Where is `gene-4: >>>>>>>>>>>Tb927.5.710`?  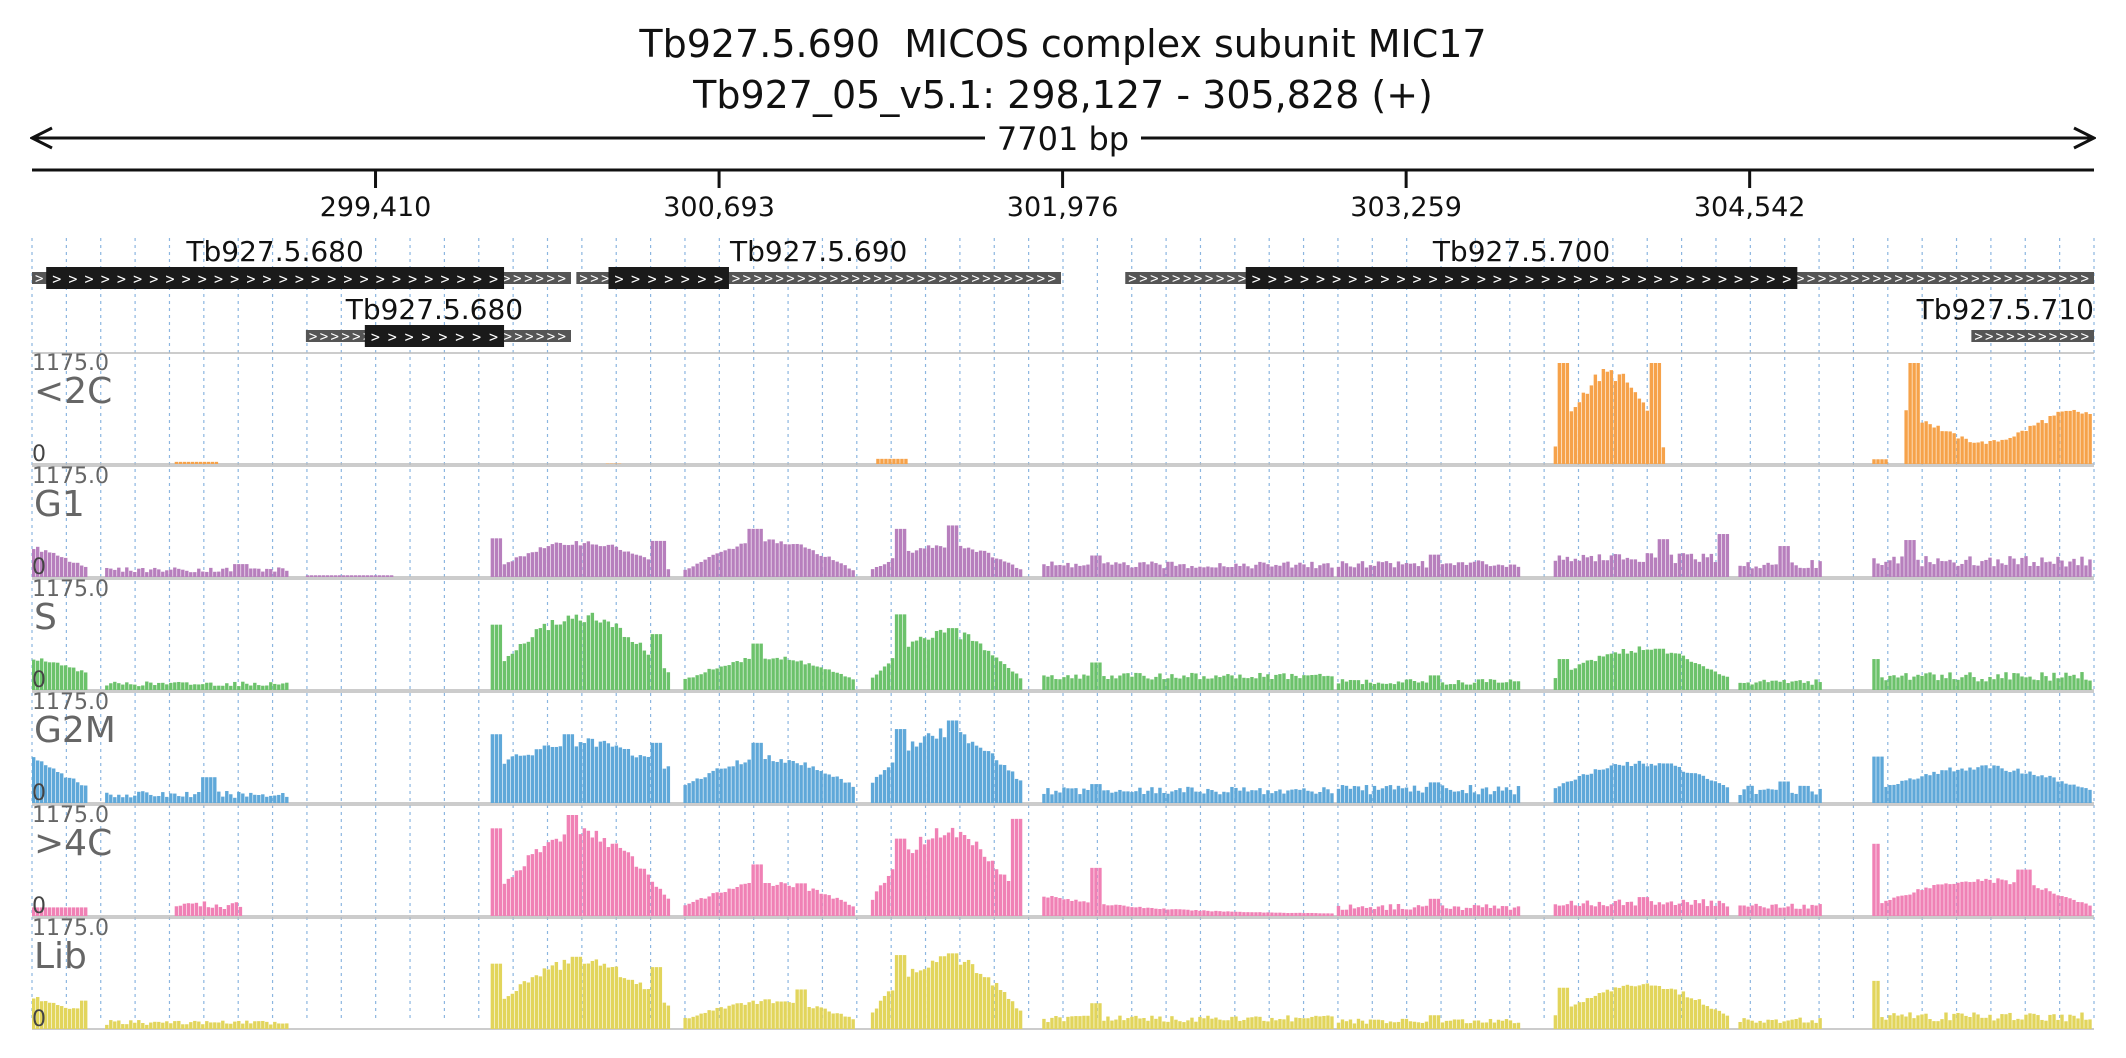
gene-4: >>>>>>>>>>>Tb927.5.710 is located at coordinates (2005, 319).